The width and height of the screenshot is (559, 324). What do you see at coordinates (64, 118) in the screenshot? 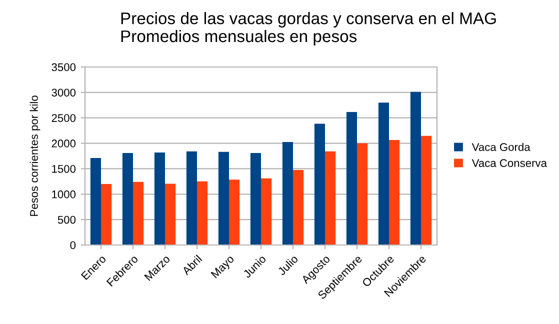
I see `y-tick-label: 2500` at bounding box center [64, 118].